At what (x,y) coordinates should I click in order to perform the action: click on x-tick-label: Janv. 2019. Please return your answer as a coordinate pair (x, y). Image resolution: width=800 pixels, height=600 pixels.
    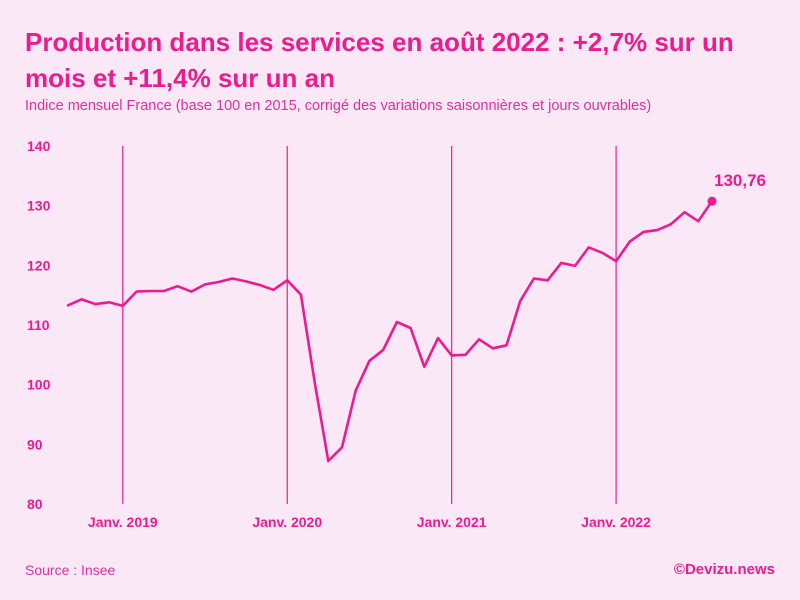
    Looking at the image, I should click on (123, 522).